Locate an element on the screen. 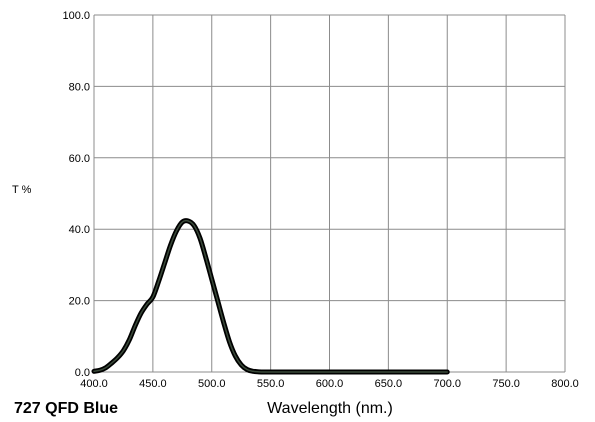 Image resolution: width=595 pixels, height=422 pixels. x-tick-label: 800.0 is located at coordinates (565, 384).